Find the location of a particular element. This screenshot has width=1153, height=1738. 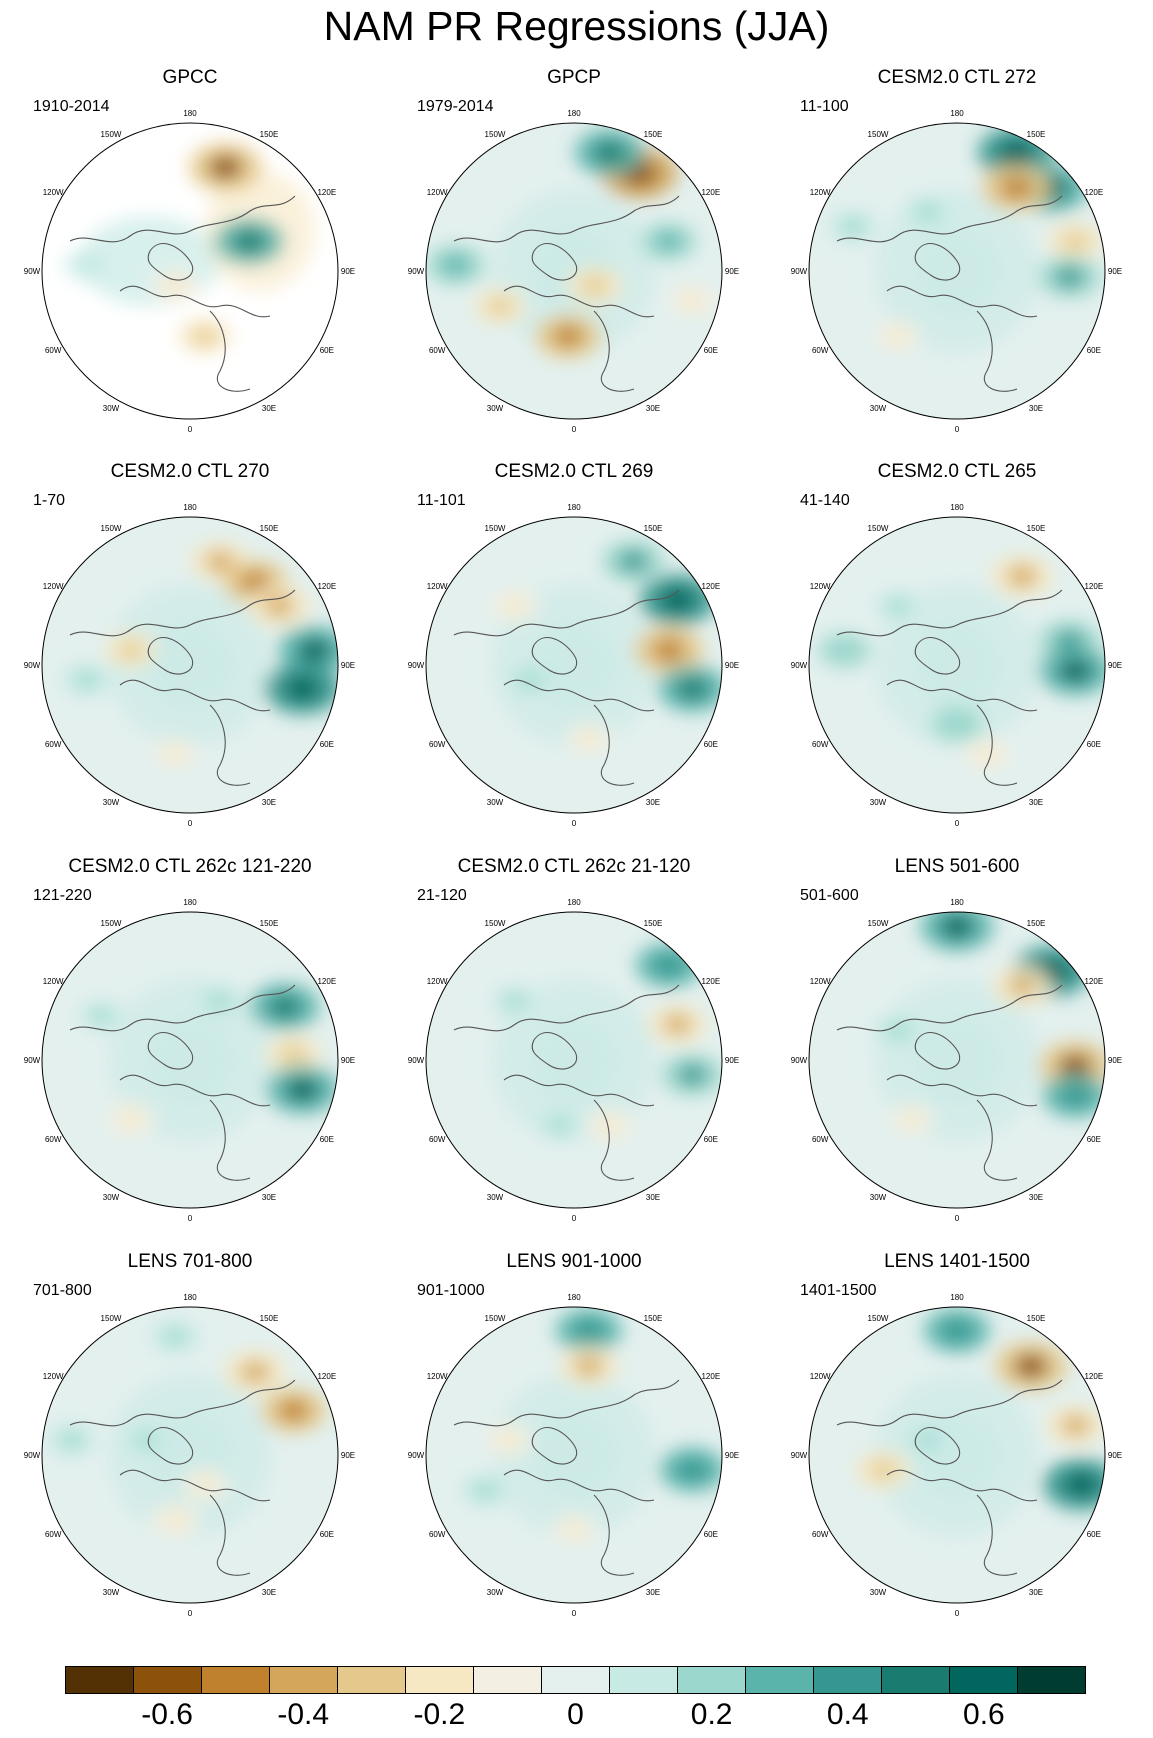

panel-title: LENS 901-1000 is located at coordinates (574, 1261).